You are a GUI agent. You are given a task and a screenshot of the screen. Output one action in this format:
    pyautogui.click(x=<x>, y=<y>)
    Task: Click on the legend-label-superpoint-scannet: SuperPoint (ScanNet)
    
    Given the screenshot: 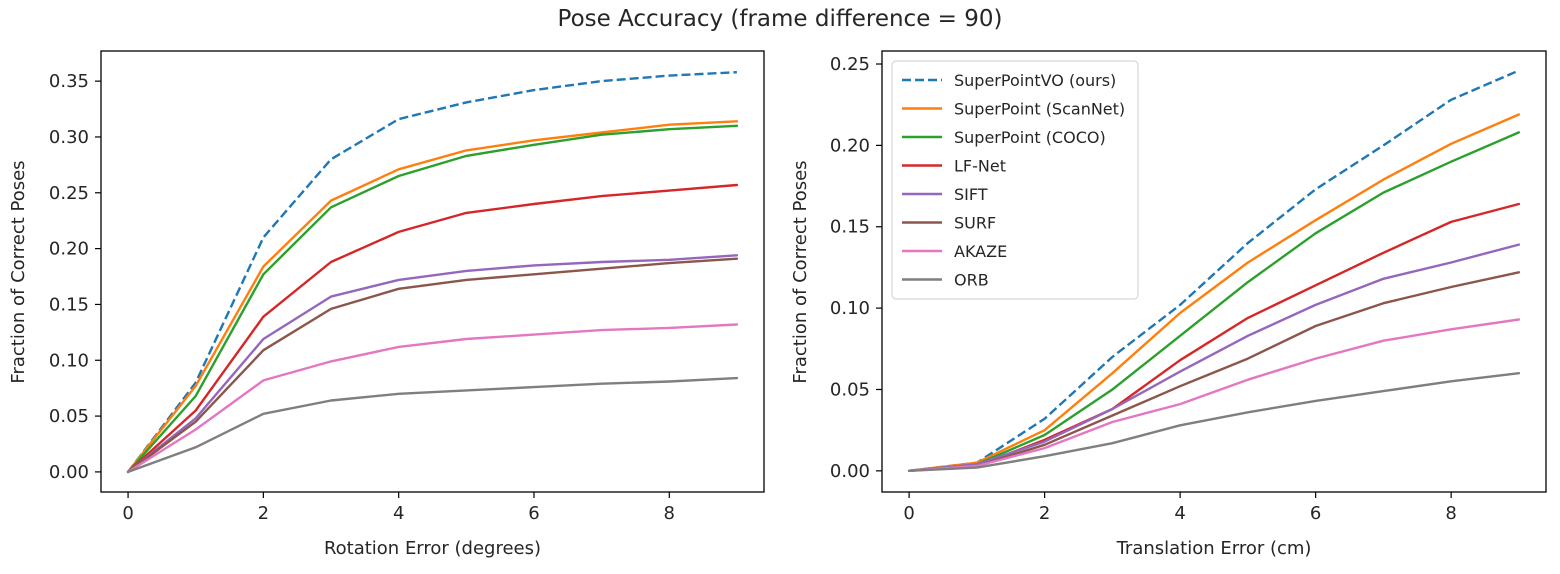 What is the action you would take?
    pyautogui.click(x=1039, y=109)
    